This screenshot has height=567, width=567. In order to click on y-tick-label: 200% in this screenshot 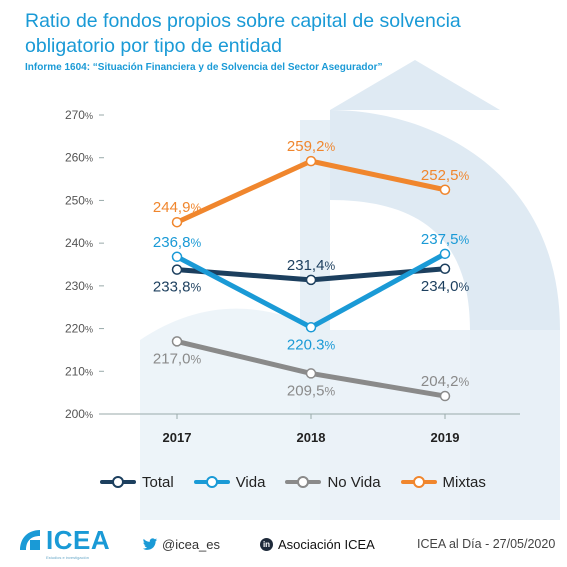, I will do `click(79, 414)`.